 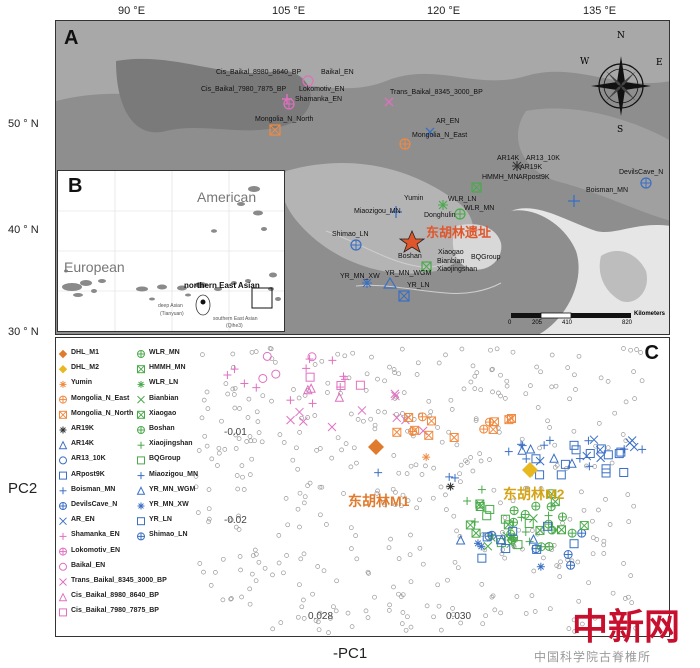 What do you see at coordinates (82, 428) in the screenshot?
I see `legend-entry: AR19K` at bounding box center [82, 428].